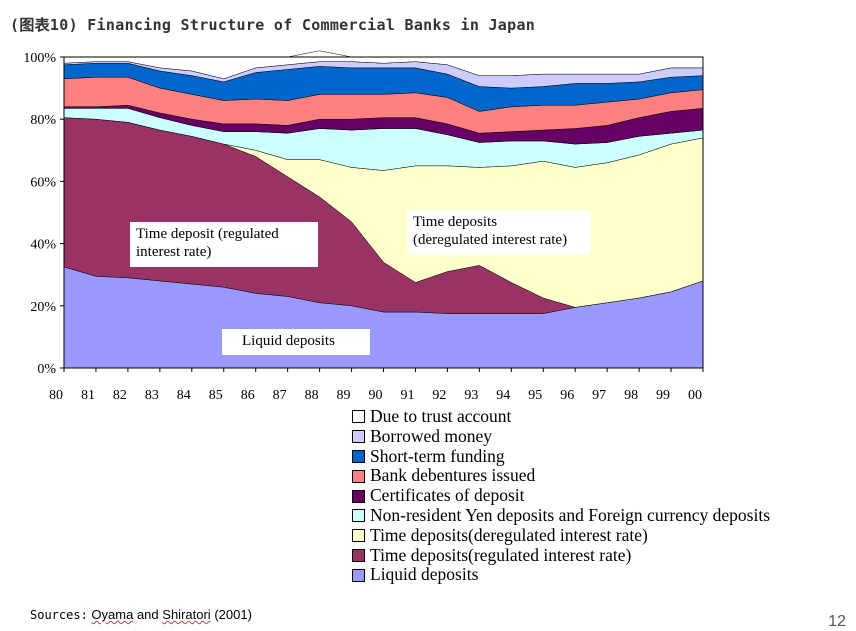  I want to click on x-tick-label: 80, so click(56, 395).